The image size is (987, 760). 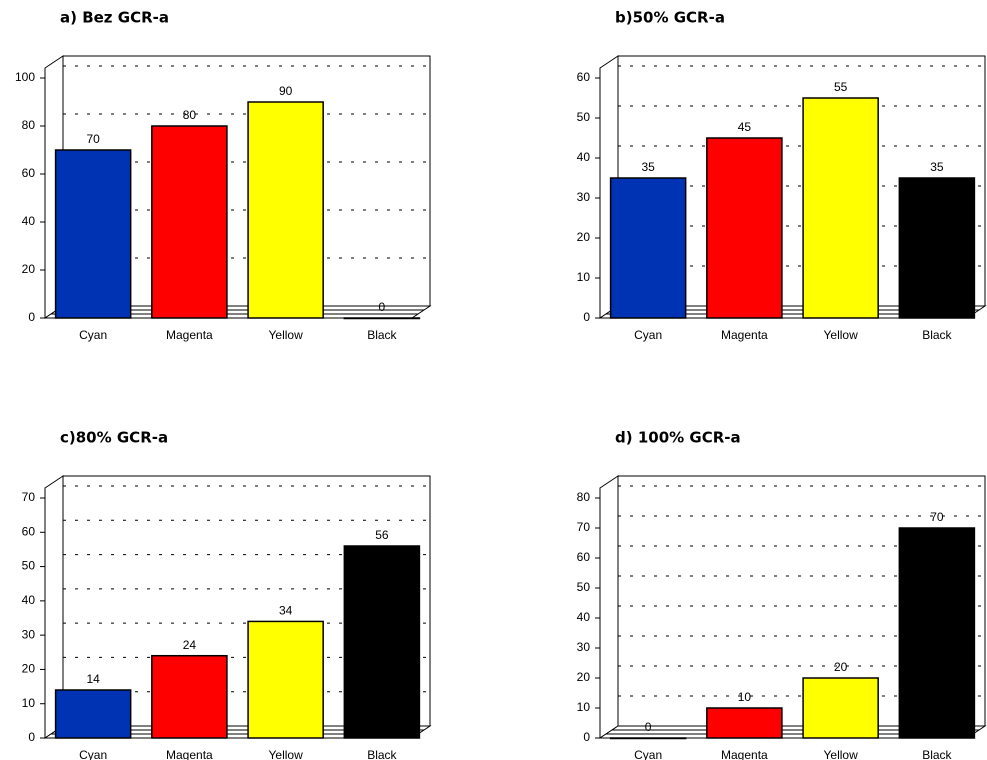 I want to click on chart-title: a) Bez GCR-a, so click(x=114, y=18).